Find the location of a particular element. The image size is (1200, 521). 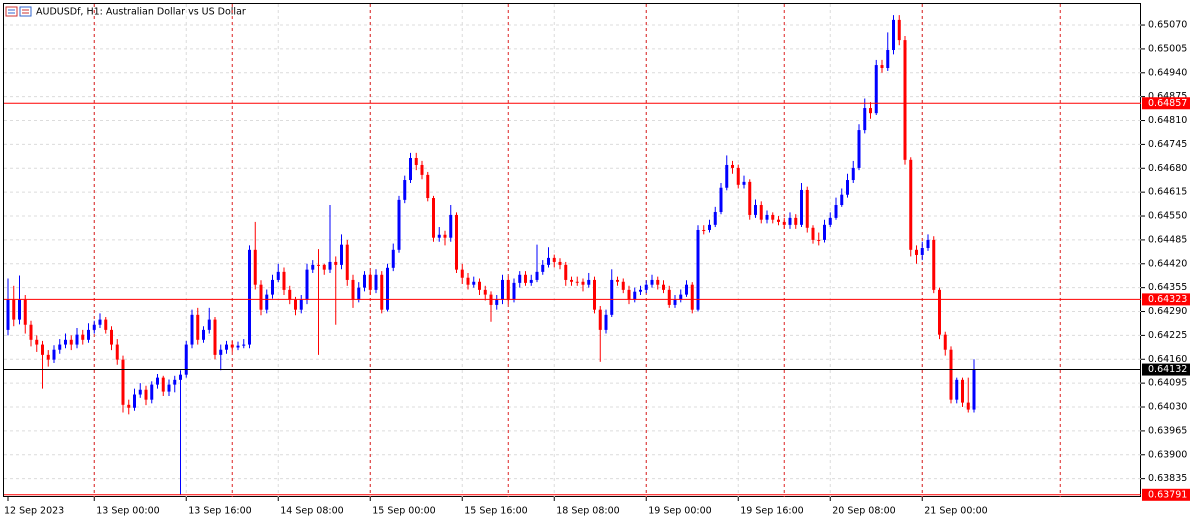

y-tick-label: 0.63835 is located at coordinates (1167, 478).